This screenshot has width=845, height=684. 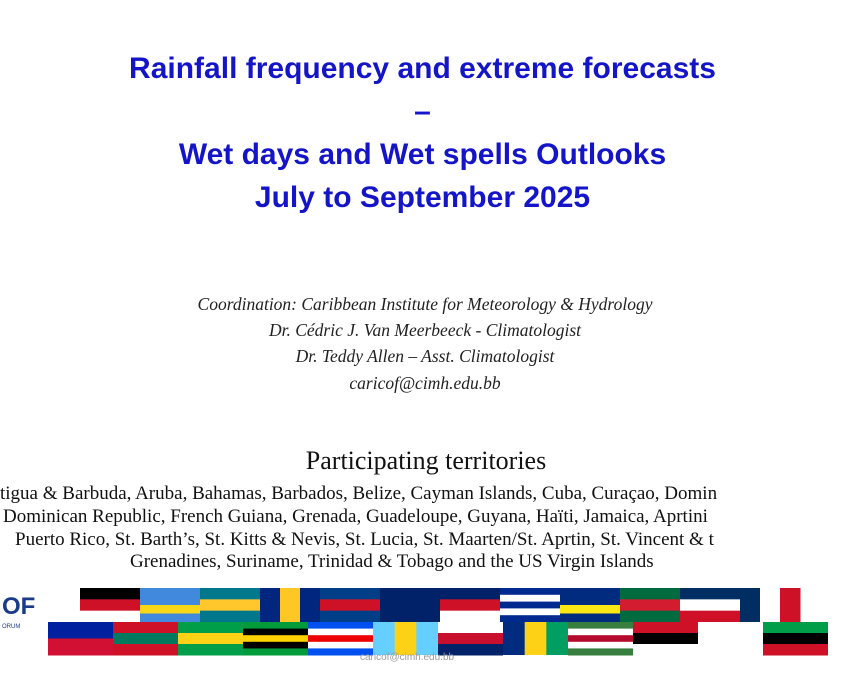 What do you see at coordinates (425, 356) in the screenshot?
I see `coordination-line: Dr. Teddy Allen – Asst. Climatologist` at bounding box center [425, 356].